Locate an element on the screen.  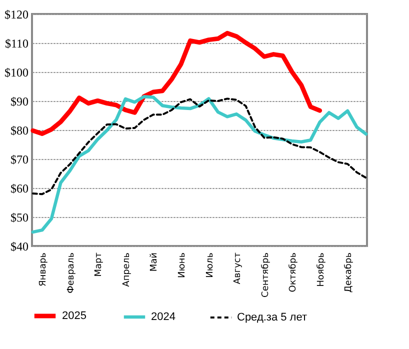
y-tick-label: $110 is located at coordinates (16, 43).